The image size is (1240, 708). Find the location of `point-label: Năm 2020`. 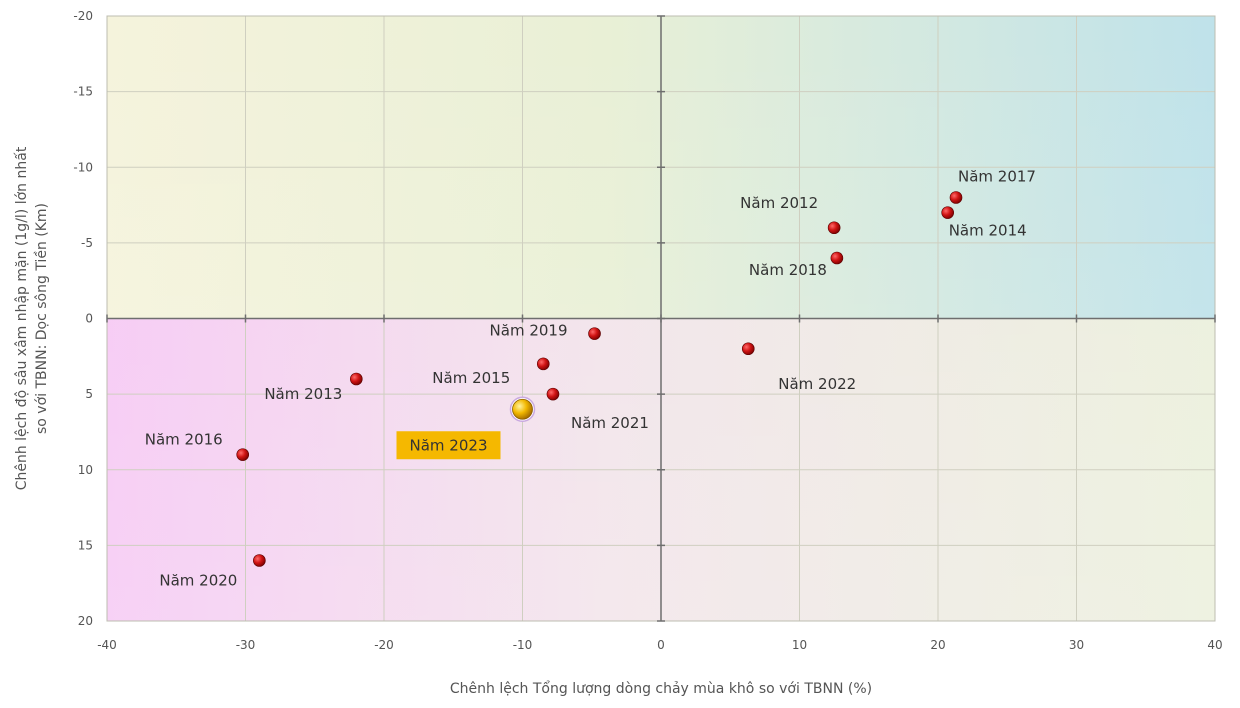

point-label: Năm 2020 is located at coordinates (198, 581).